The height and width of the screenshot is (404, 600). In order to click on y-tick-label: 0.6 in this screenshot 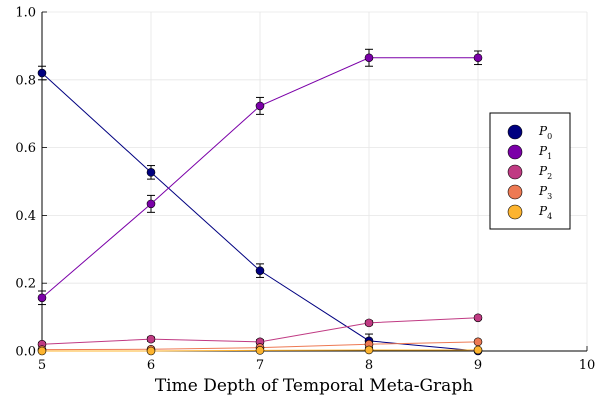, I will do `click(25, 148)`.